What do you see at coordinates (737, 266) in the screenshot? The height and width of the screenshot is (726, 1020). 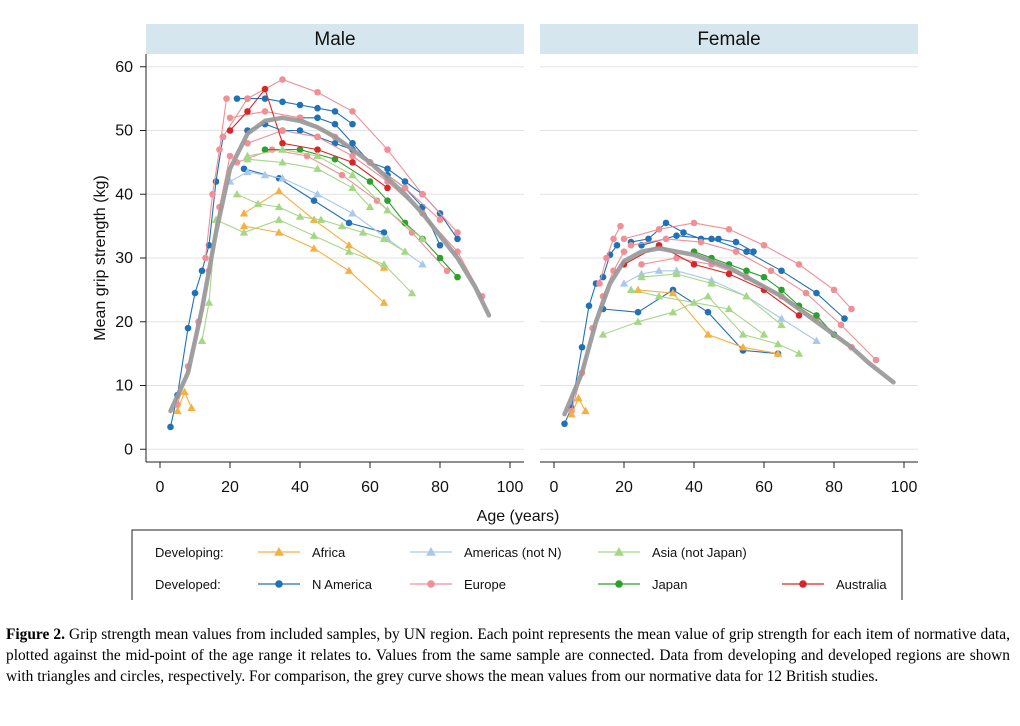 I see `female-series-europe` at bounding box center [737, 266].